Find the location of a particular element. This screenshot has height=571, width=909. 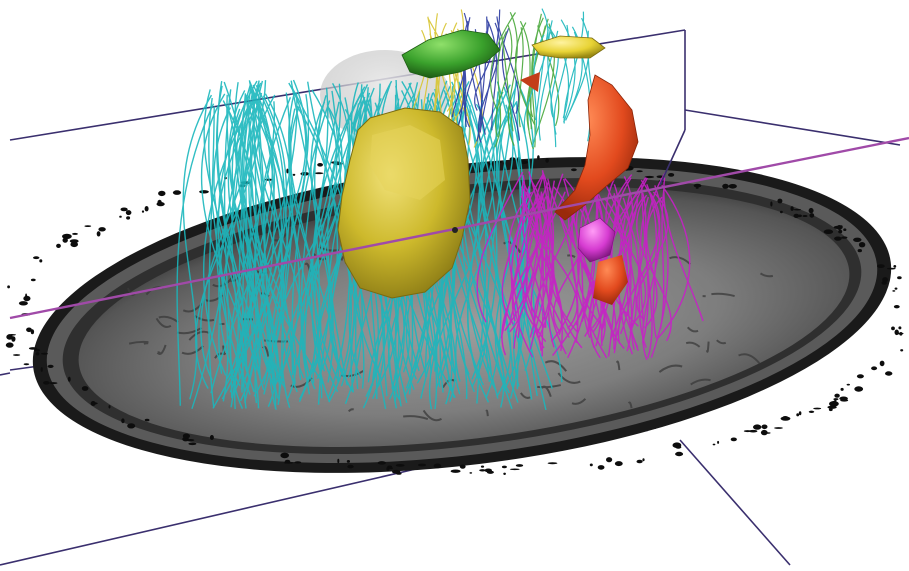

tumor-facet is located at coordinates (407, 162).